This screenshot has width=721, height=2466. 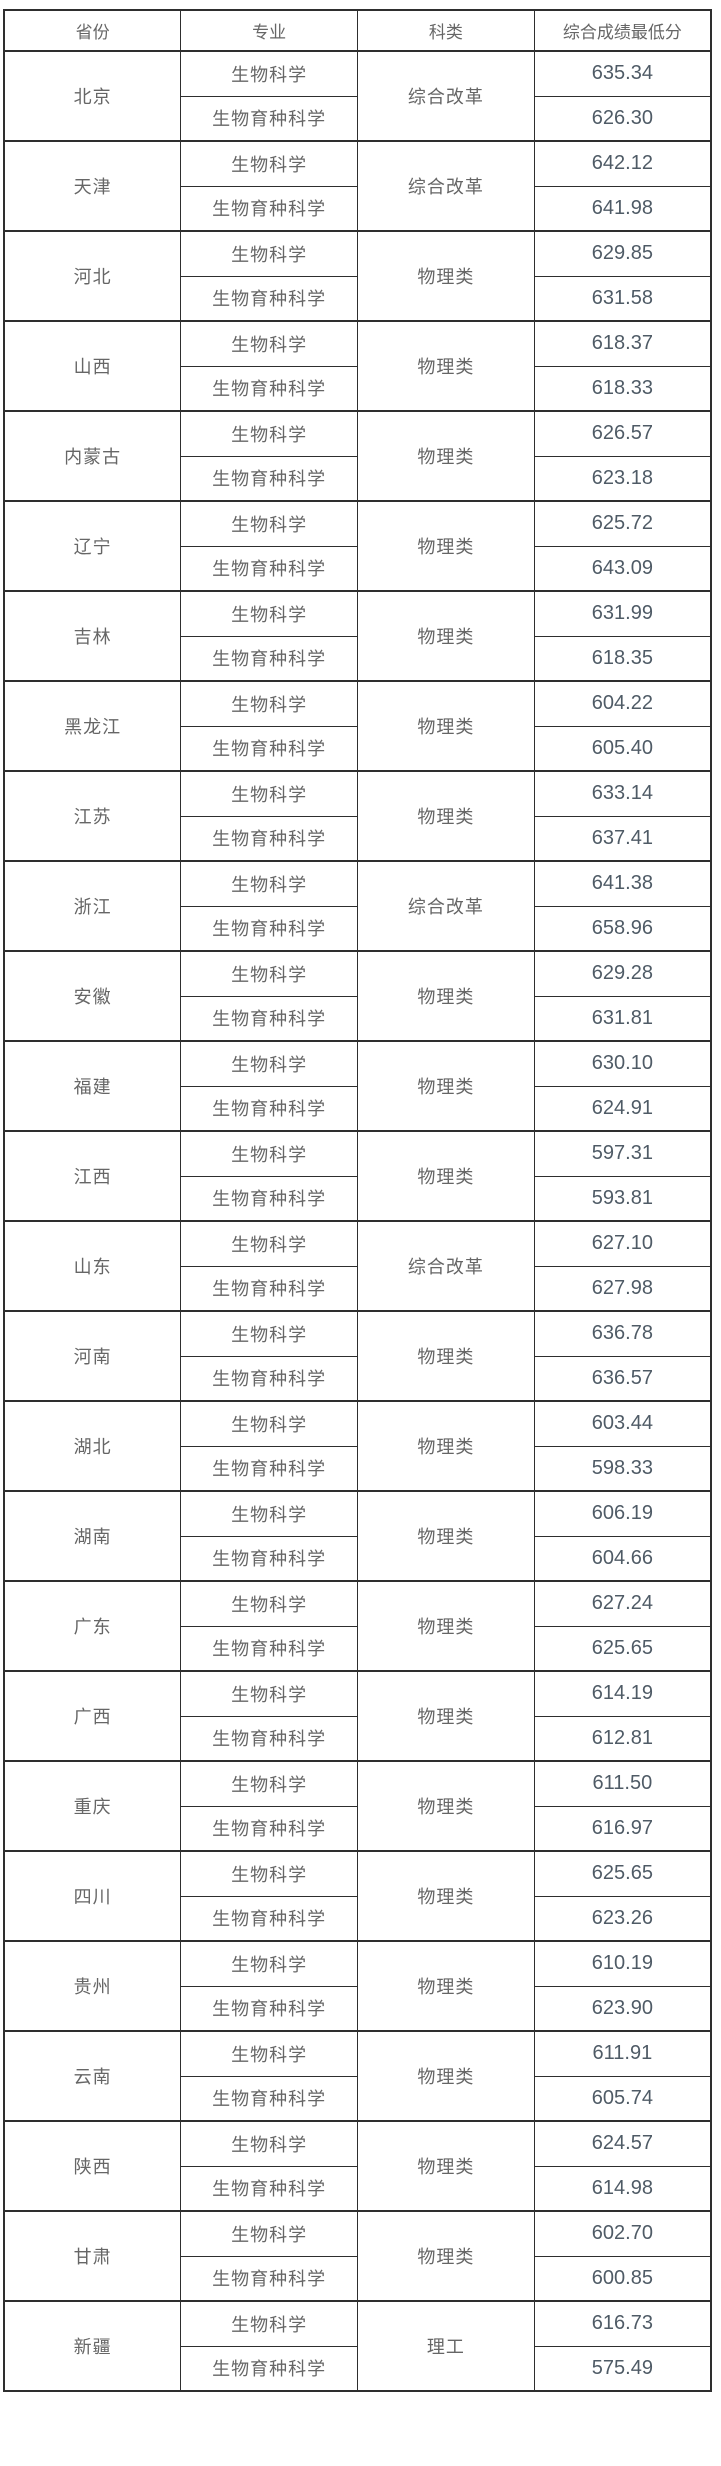 I want to click on province-group-row-1: 北京 生物科学 综合改革 635.34, so click(x=357, y=96).